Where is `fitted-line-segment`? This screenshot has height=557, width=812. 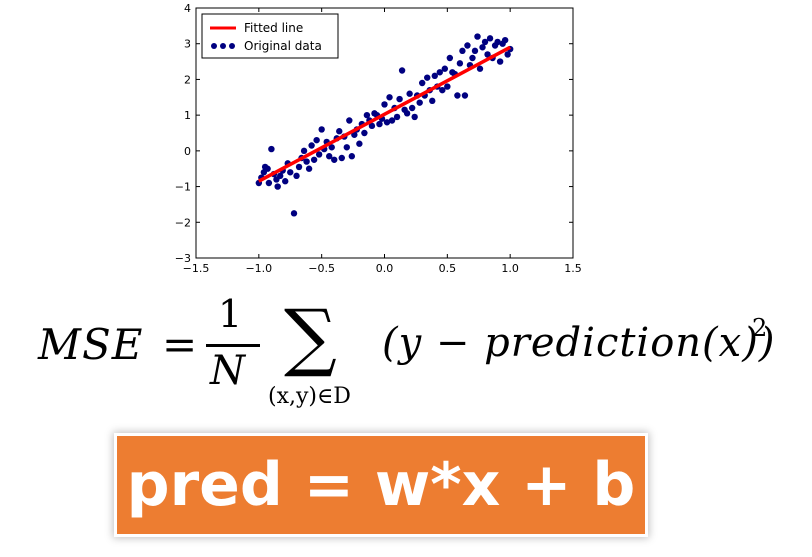 fitted-line-segment is located at coordinates (384, 114).